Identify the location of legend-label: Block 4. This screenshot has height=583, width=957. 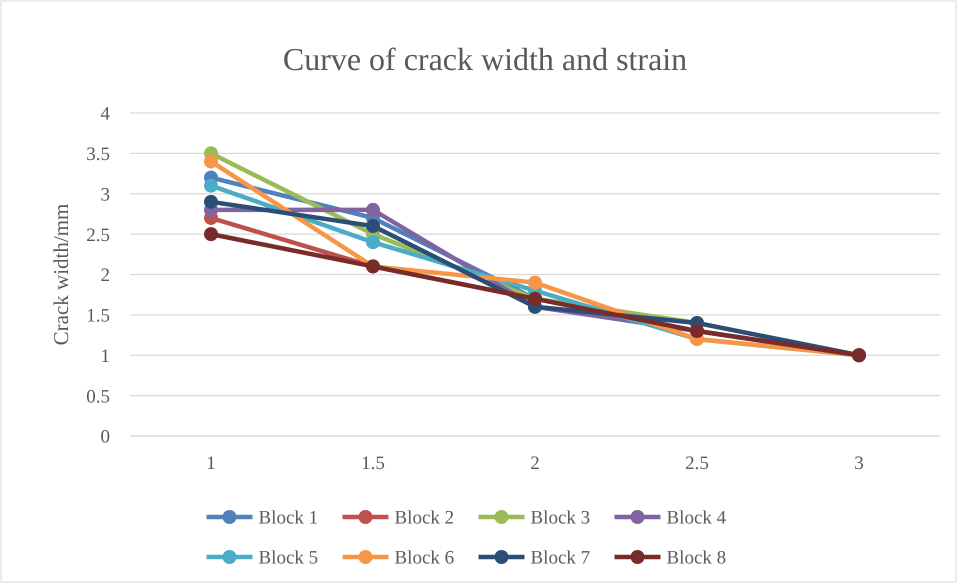
(696, 518).